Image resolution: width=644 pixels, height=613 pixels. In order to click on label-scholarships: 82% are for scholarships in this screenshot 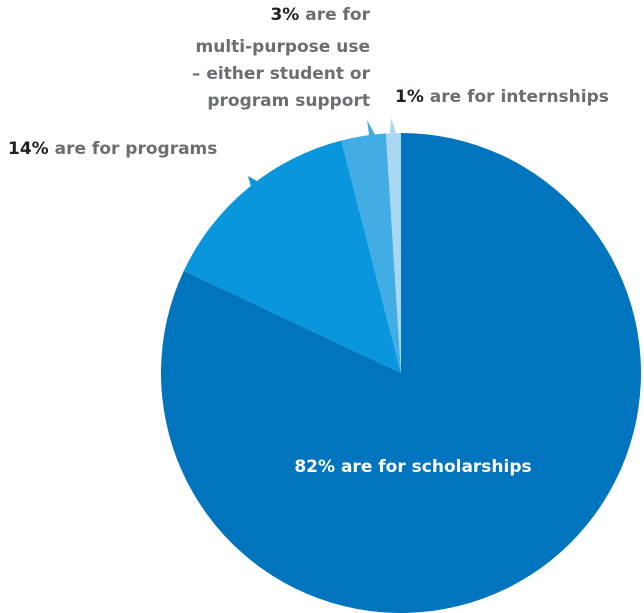, I will do `click(412, 467)`.